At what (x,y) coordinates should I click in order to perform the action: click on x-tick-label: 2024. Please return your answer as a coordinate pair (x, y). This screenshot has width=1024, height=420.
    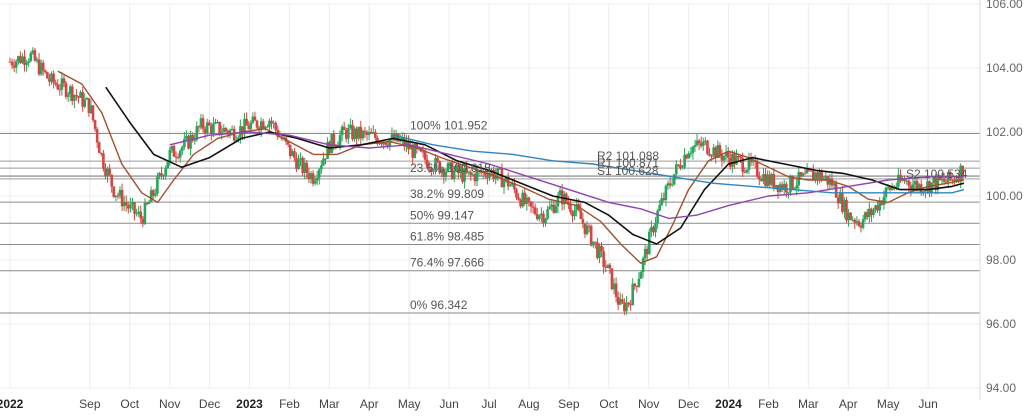
    Looking at the image, I should click on (728, 404).